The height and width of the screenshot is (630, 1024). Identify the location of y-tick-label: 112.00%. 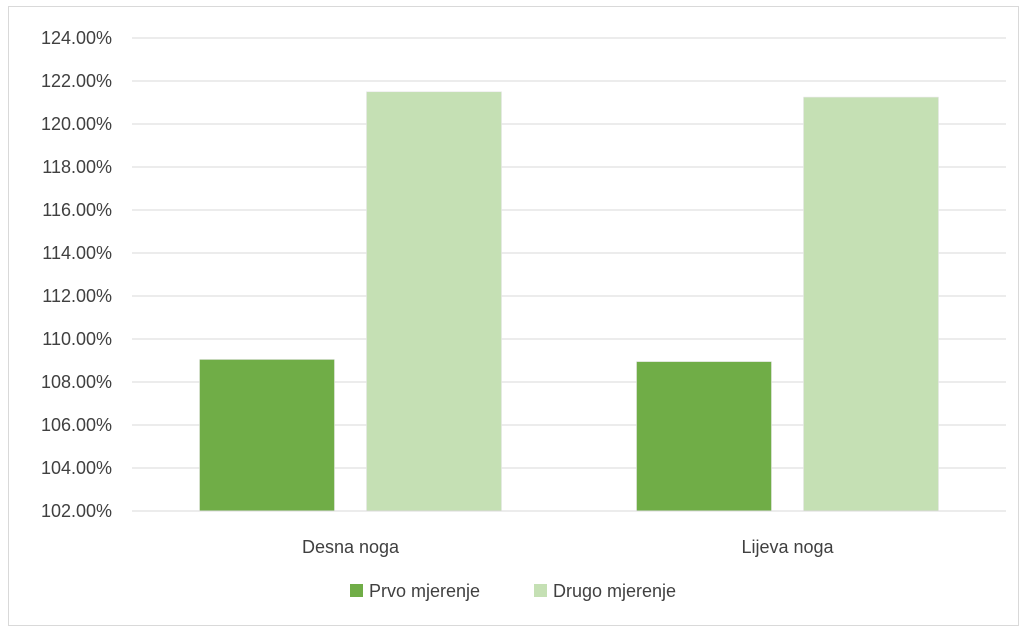
(77, 296).